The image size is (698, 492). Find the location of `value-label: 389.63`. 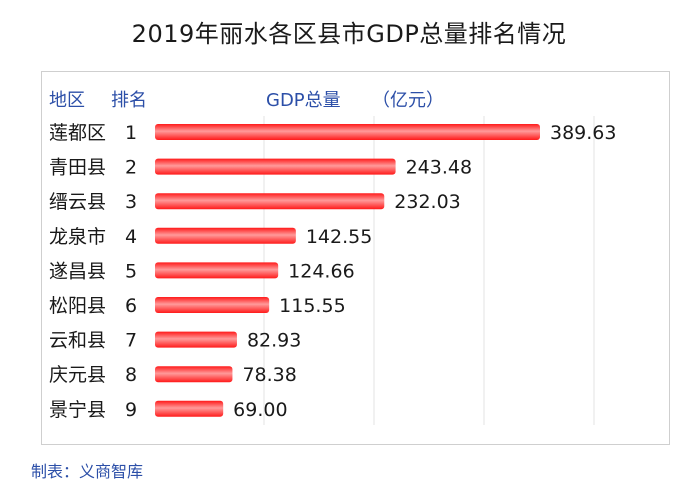

value-label: 389.63 is located at coordinates (583, 133).